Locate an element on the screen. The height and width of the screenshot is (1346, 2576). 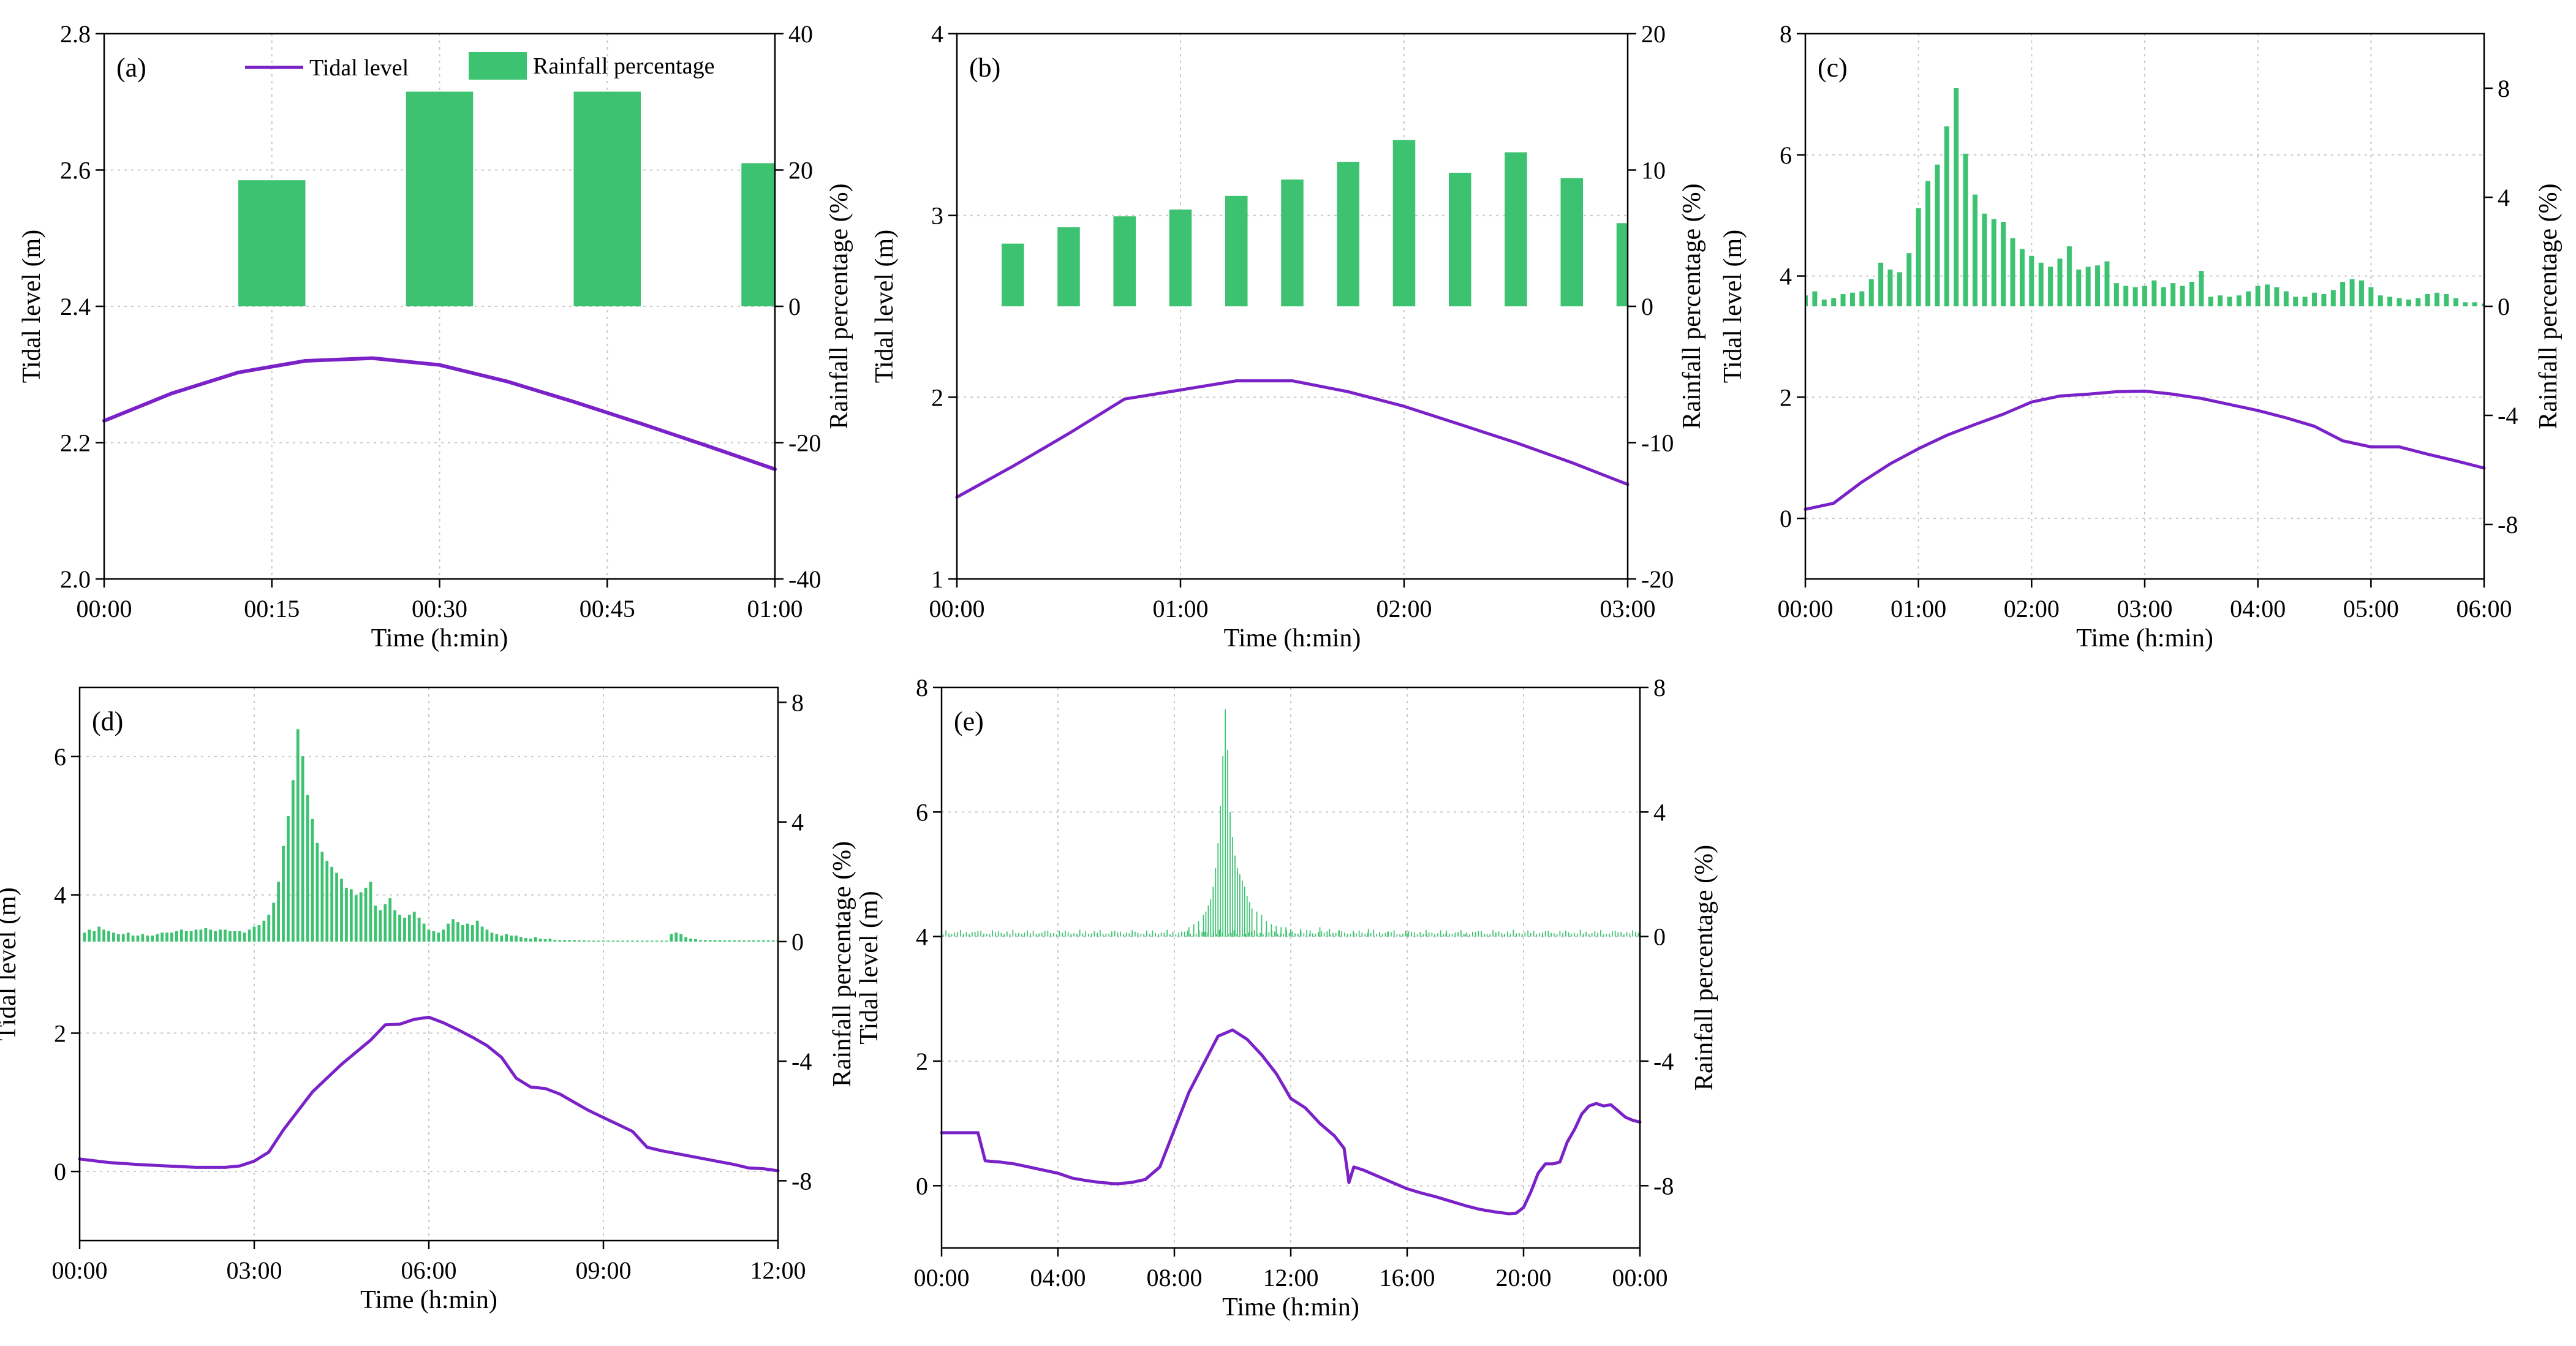
plot-frame is located at coordinates (1290, 967).